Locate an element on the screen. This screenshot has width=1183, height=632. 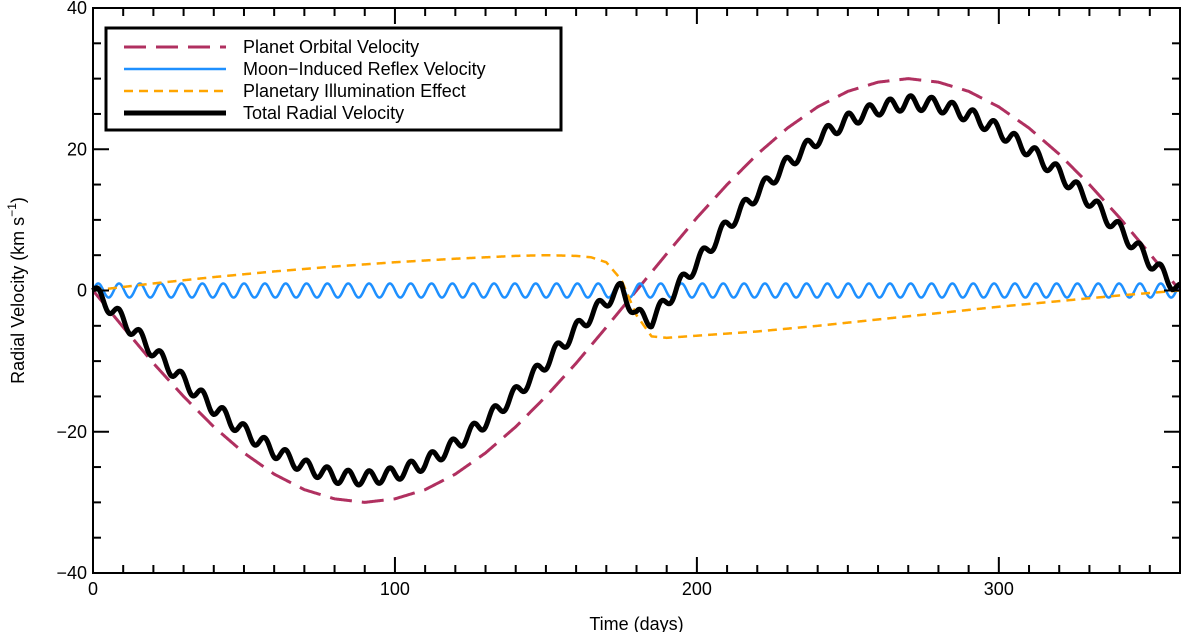
series-line-moon-induced-reflex-velocity is located at coordinates (636, 290).